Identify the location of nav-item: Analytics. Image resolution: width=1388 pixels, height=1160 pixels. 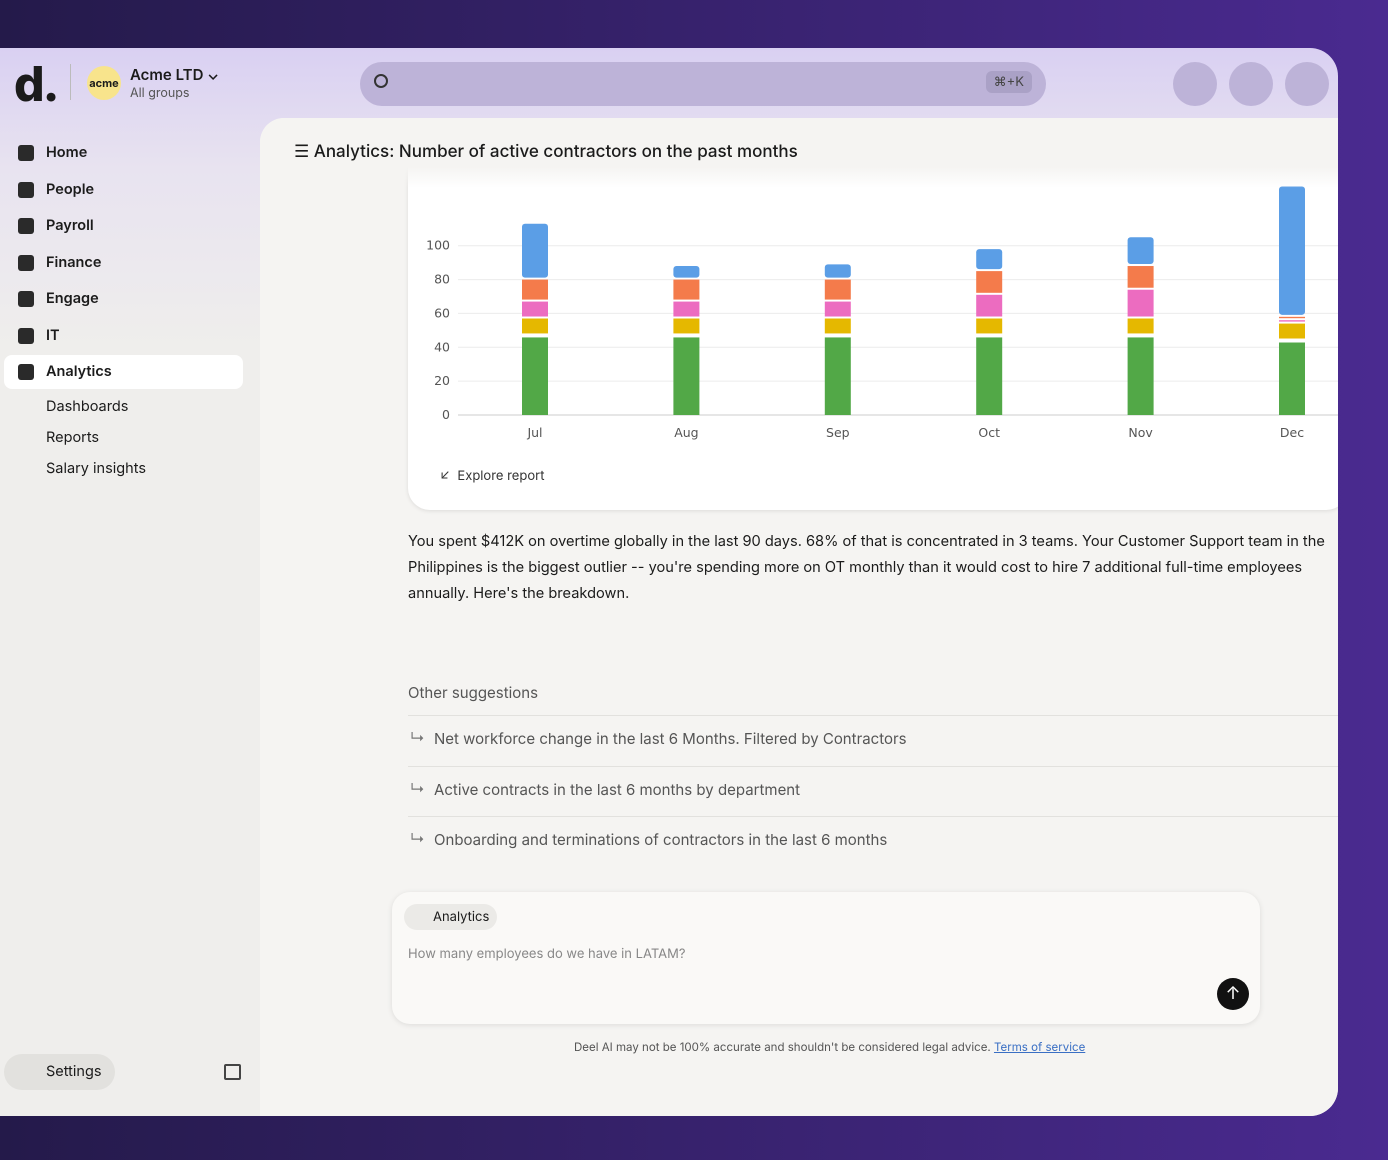
(123, 372).